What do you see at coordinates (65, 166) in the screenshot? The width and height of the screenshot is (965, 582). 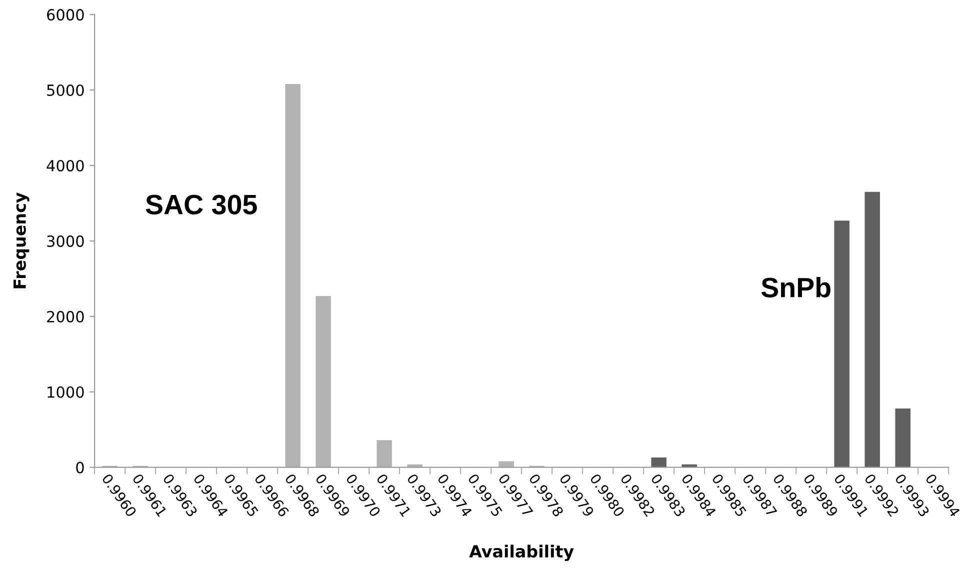 I see `y-tick-label: 4000` at bounding box center [65, 166].